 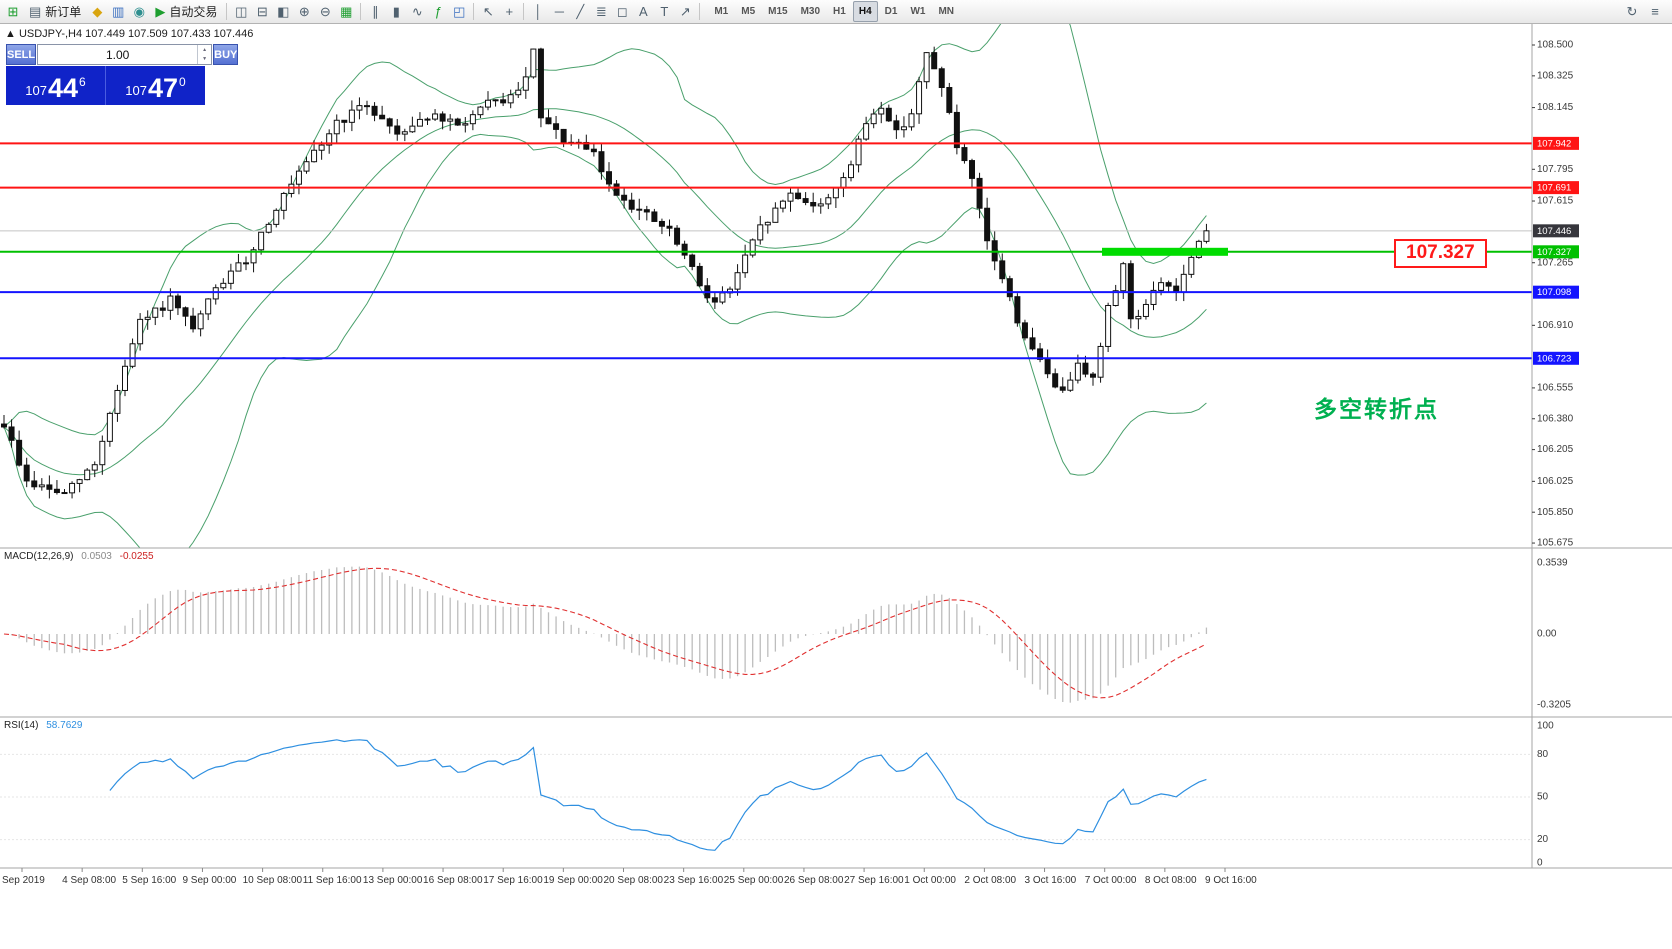 I want to click on sell-price-main: 107, so click(x=36, y=90).